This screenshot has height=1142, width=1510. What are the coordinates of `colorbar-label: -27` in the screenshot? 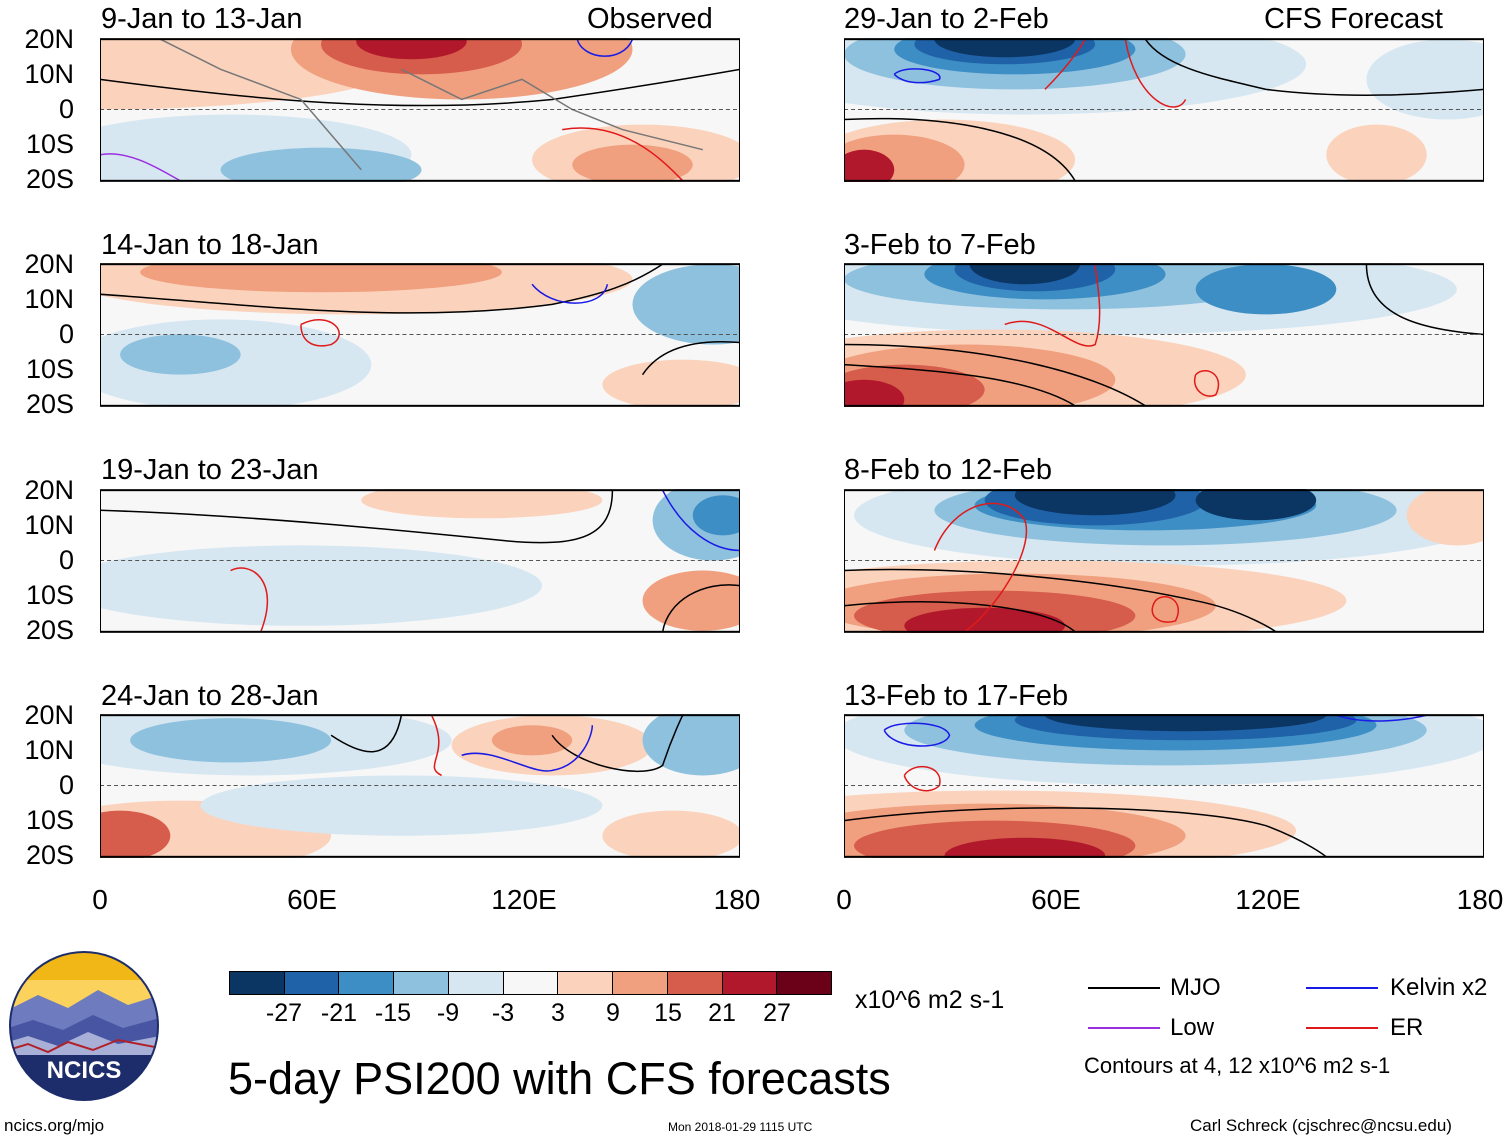 It's located at (284, 1013).